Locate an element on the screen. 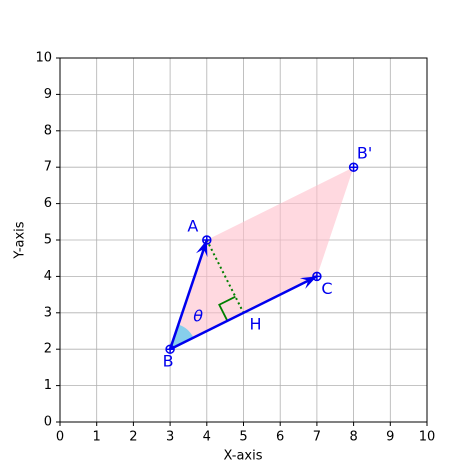 The height and width of the screenshot is (474, 474). y-tick-label: 5 is located at coordinates (48, 240).